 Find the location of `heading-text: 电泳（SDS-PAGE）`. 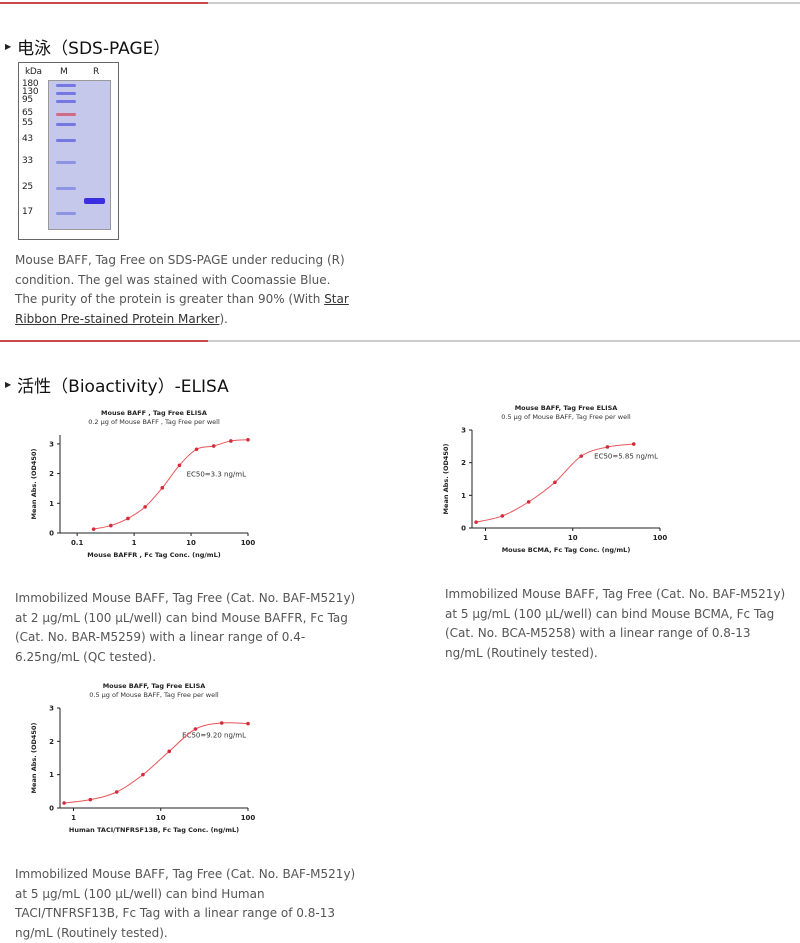

heading-text: 电泳（SDS-PAGE） is located at coordinates (94, 49).